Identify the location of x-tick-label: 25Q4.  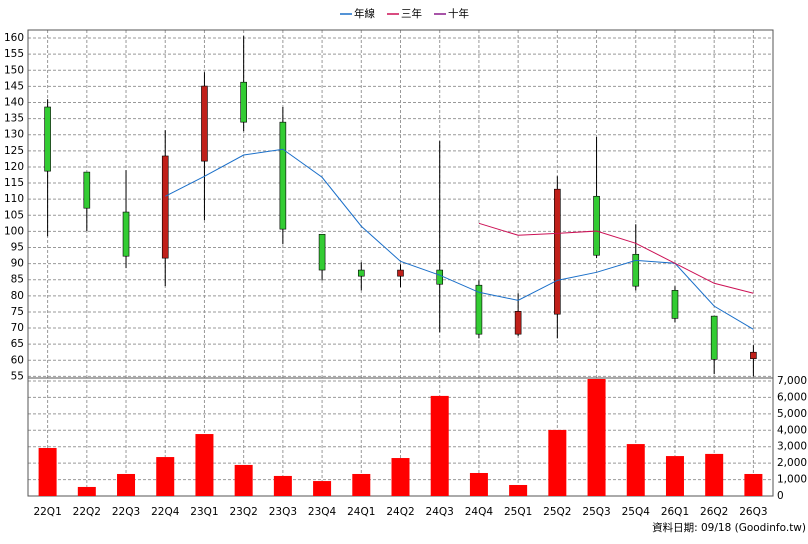
(636, 512).